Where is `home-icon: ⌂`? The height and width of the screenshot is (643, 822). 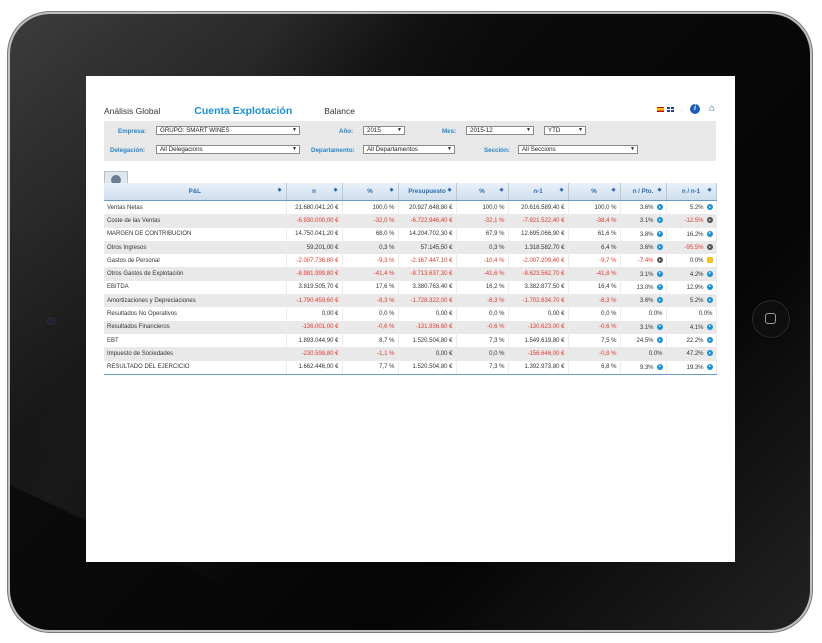
home-icon: ⌂ is located at coordinates (711, 108).